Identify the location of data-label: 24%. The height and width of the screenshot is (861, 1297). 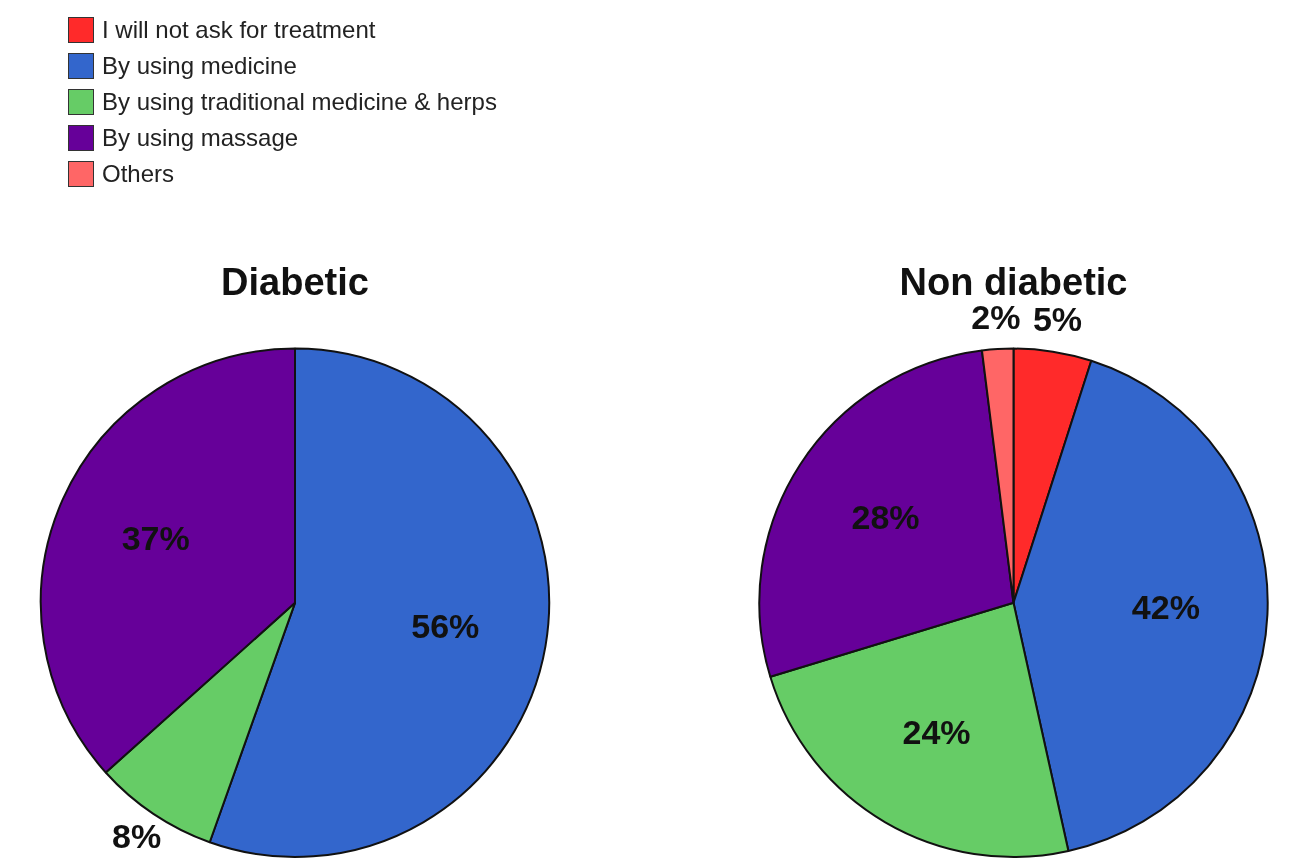
(936, 731).